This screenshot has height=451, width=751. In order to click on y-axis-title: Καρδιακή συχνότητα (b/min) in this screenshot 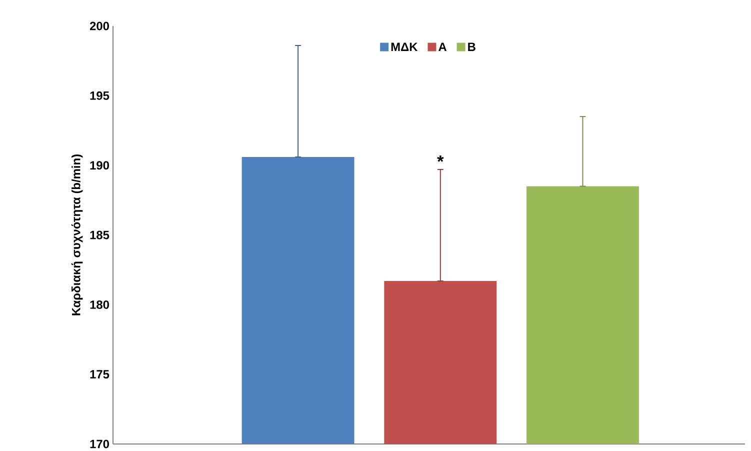, I will do `click(77, 235)`.